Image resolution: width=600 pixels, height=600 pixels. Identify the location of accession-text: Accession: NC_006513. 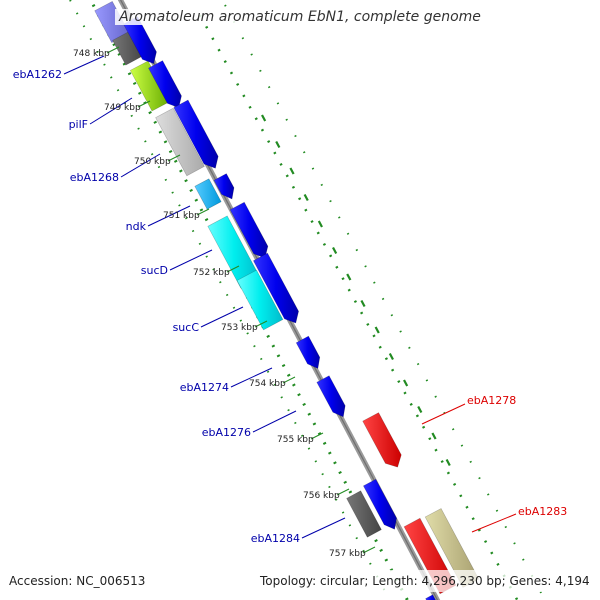
(77, 581).